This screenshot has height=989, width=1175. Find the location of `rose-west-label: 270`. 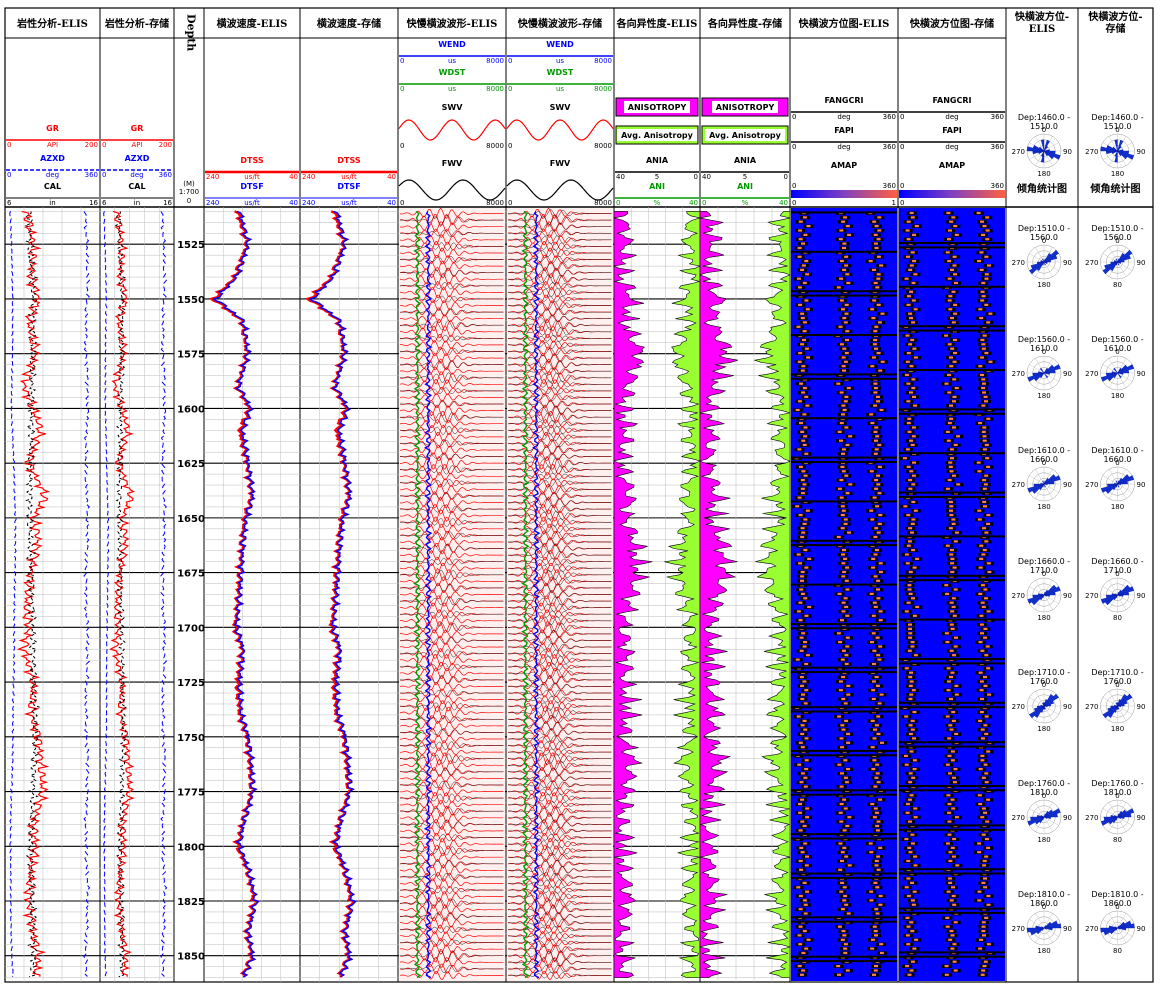

rose-west-label: 270 is located at coordinates (1091, 485).